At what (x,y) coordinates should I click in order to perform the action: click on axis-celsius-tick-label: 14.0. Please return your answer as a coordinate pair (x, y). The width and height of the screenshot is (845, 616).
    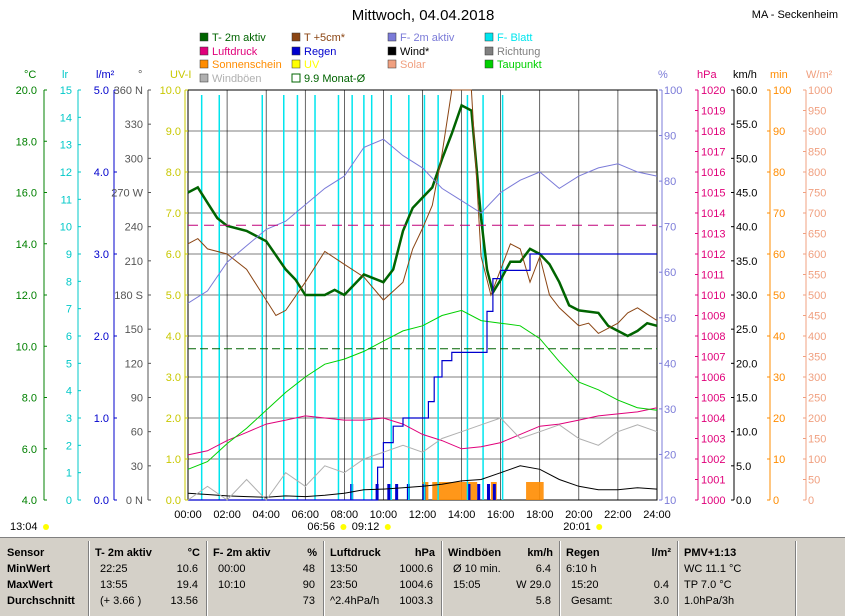
    Looking at the image, I should click on (26, 245).